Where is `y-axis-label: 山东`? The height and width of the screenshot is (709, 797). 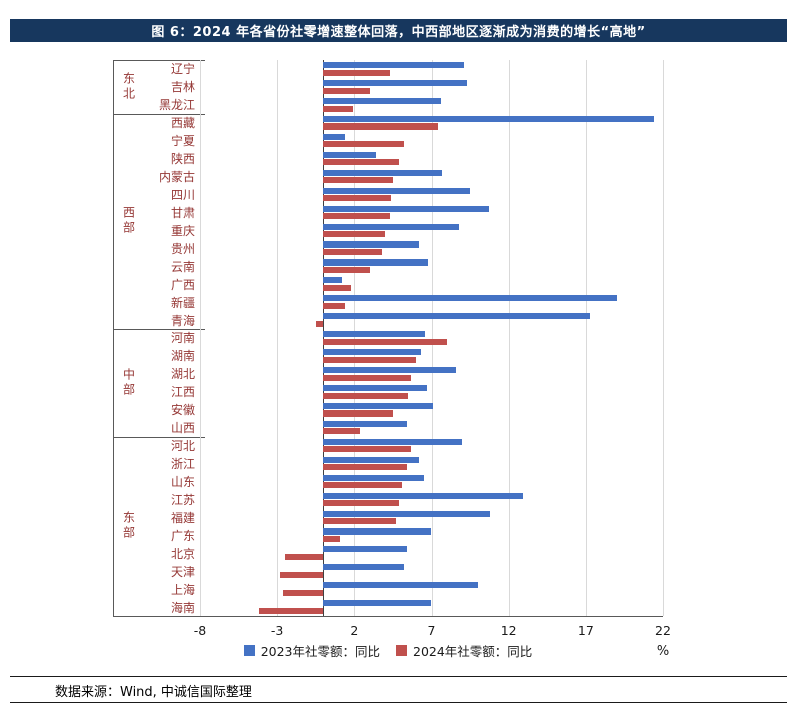
y-axis-label: 山东 is located at coordinates (182, 481).